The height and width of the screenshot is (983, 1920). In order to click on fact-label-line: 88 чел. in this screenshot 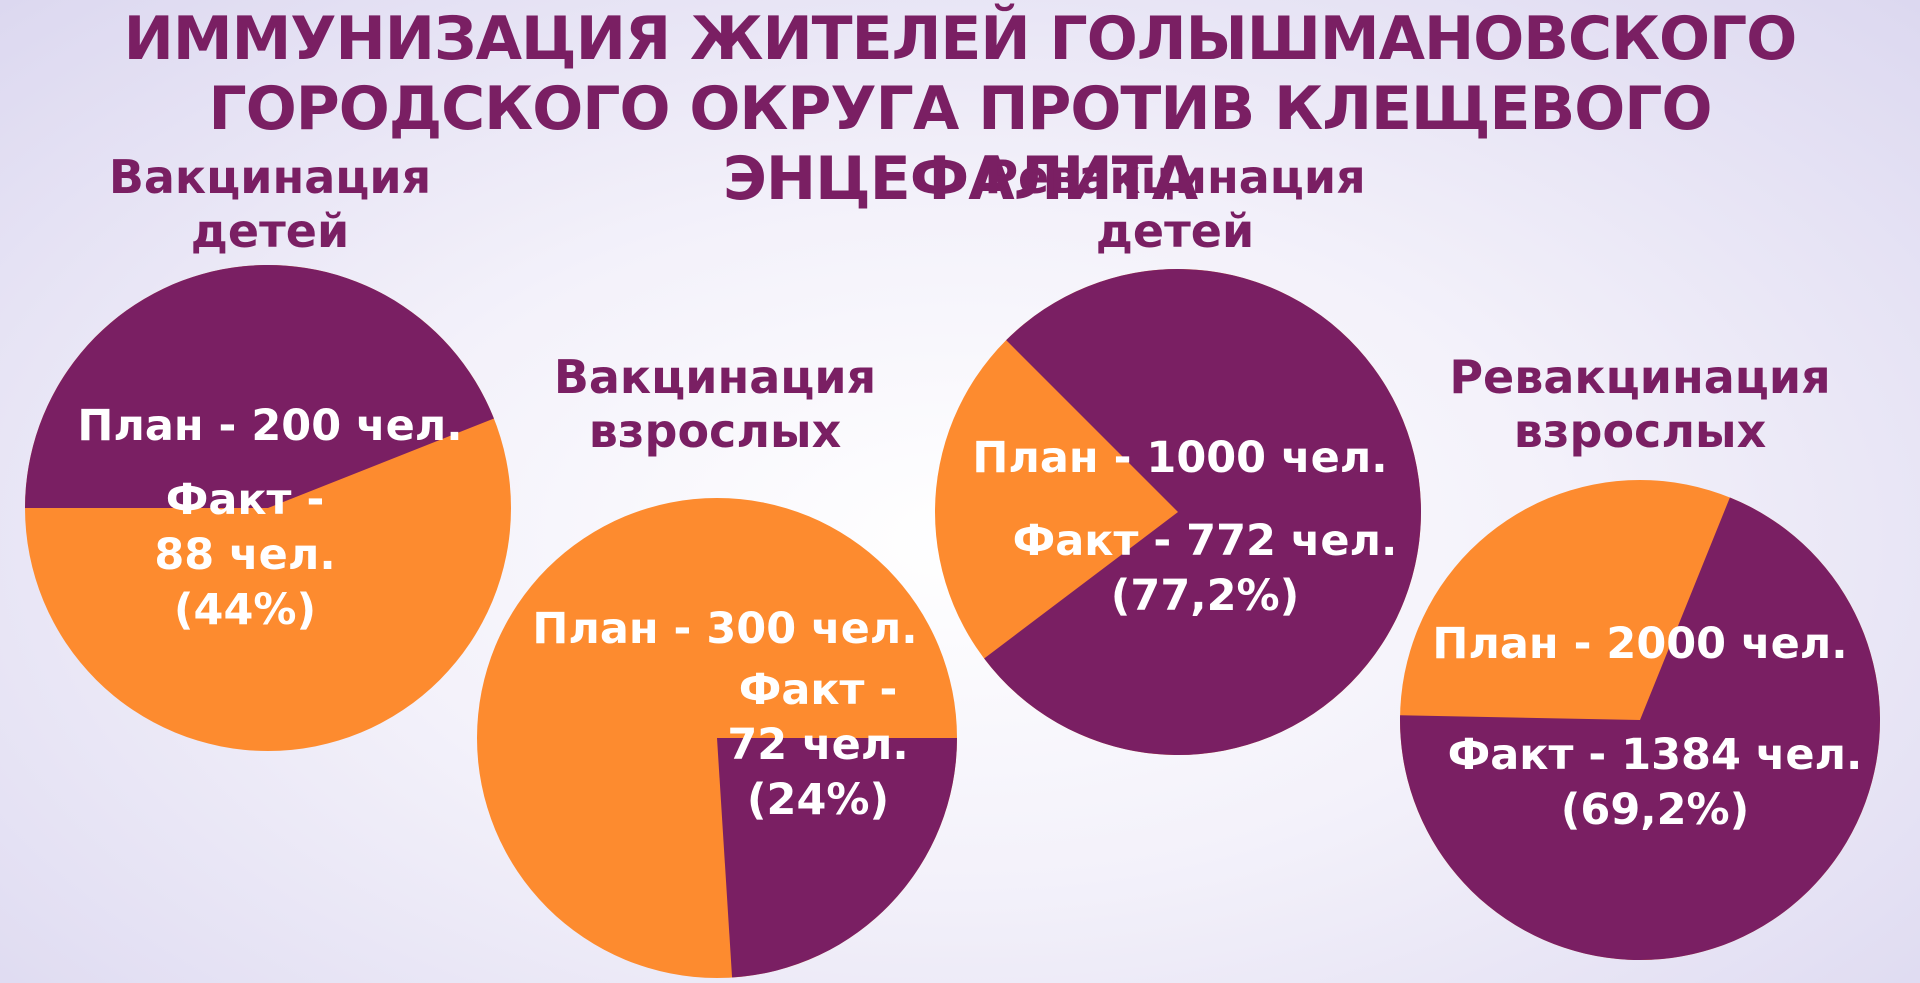, I will do `click(244, 555)`.